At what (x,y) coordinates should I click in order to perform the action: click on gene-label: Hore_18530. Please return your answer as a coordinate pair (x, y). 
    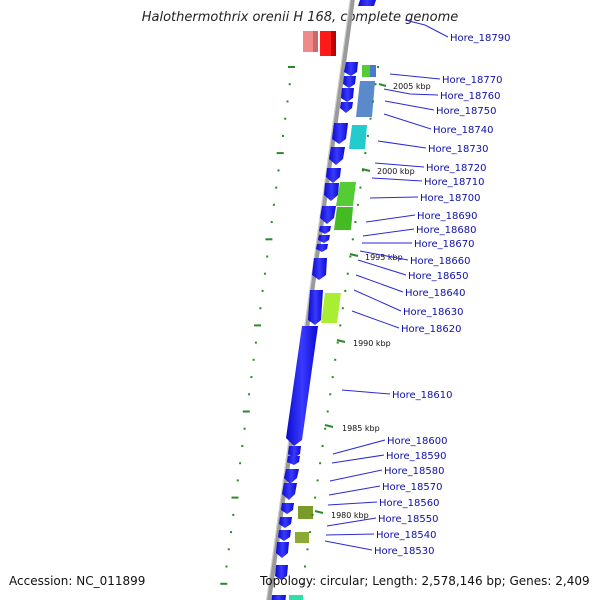
    Looking at the image, I should click on (404, 551).